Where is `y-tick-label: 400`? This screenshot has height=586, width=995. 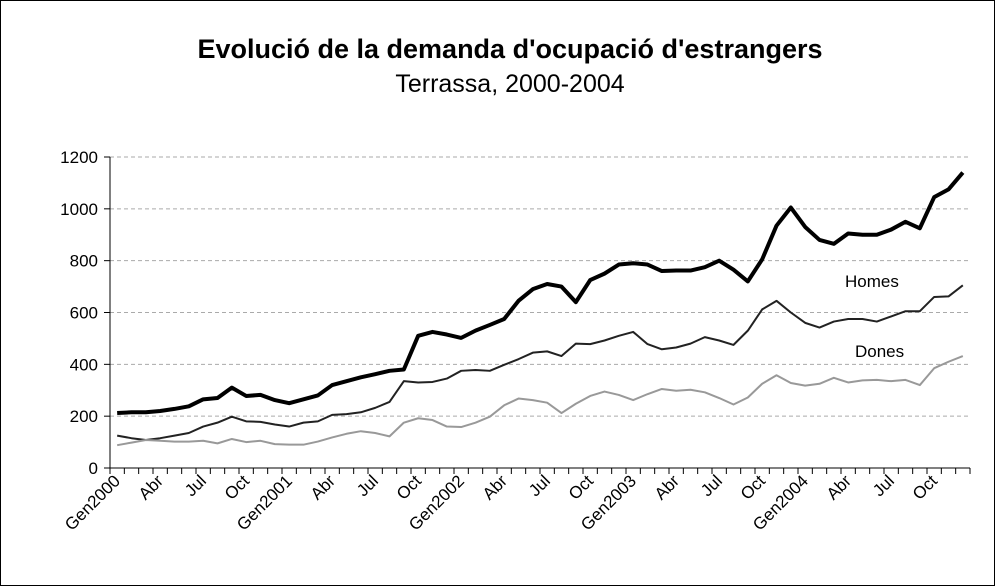 y-tick-label: 400 is located at coordinates (84, 364).